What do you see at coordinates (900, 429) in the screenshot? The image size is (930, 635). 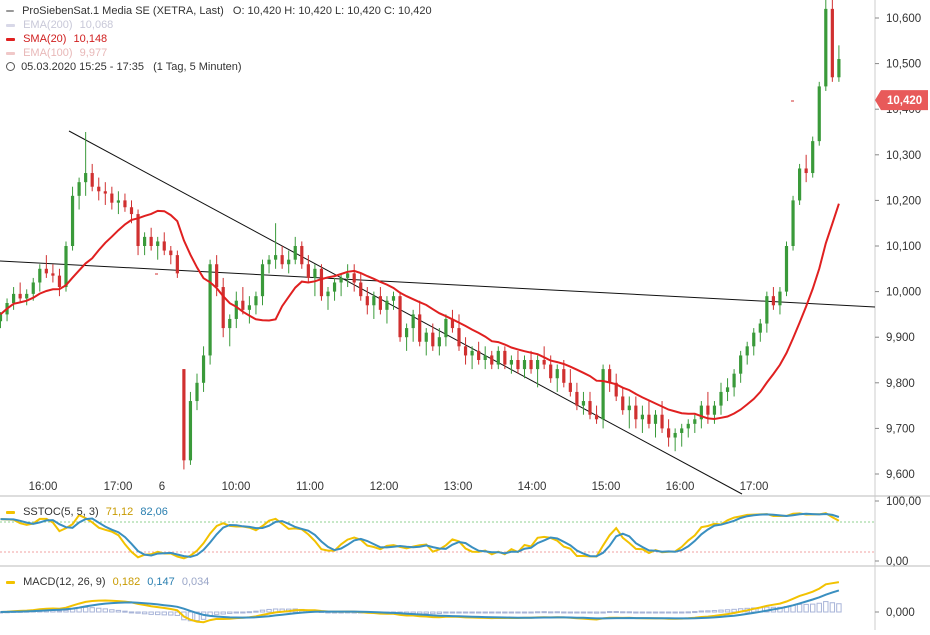 I see `y-tick-label: 9,700` at bounding box center [900, 429].